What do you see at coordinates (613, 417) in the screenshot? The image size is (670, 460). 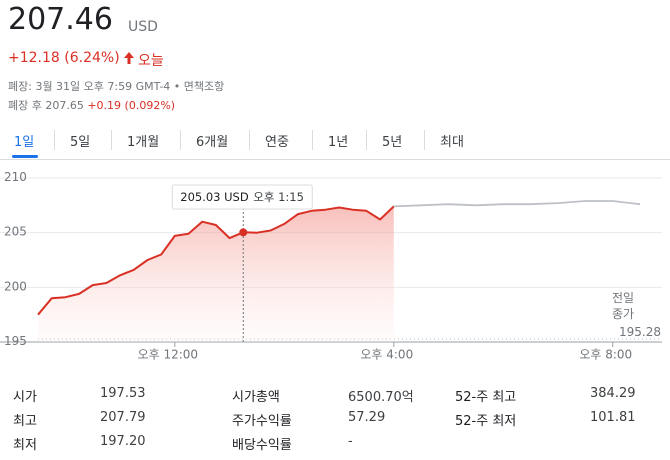 I see `stat-value: 101.81` at bounding box center [613, 417].